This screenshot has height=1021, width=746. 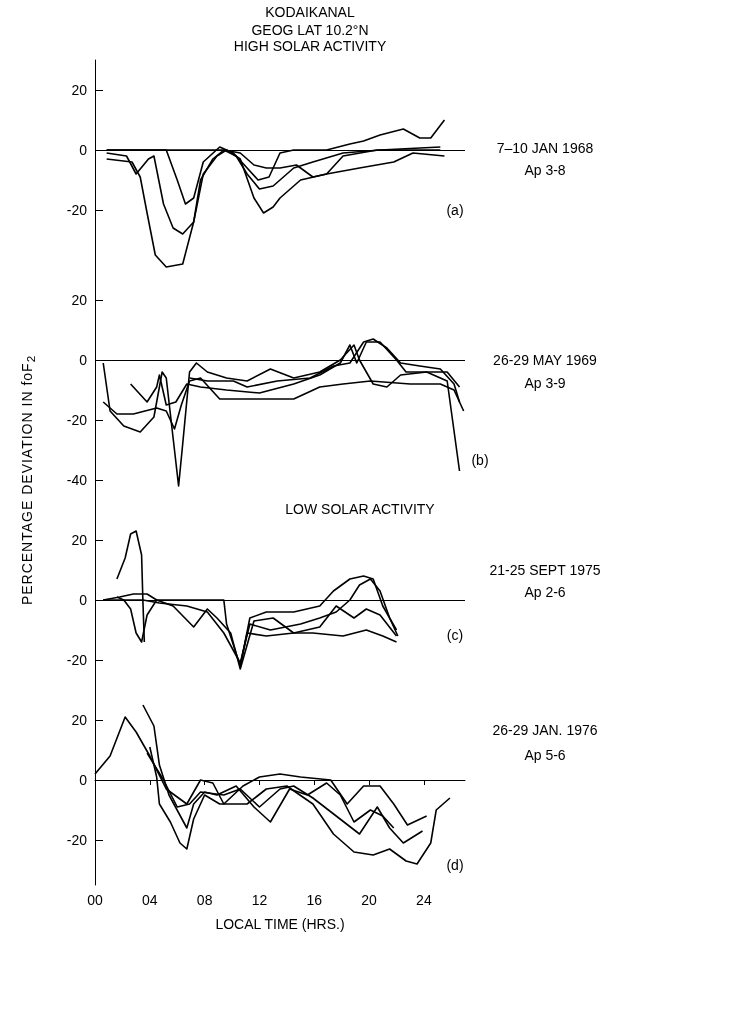 What do you see at coordinates (259, 900) in the screenshot?
I see `x-tick-label: 12` at bounding box center [259, 900].